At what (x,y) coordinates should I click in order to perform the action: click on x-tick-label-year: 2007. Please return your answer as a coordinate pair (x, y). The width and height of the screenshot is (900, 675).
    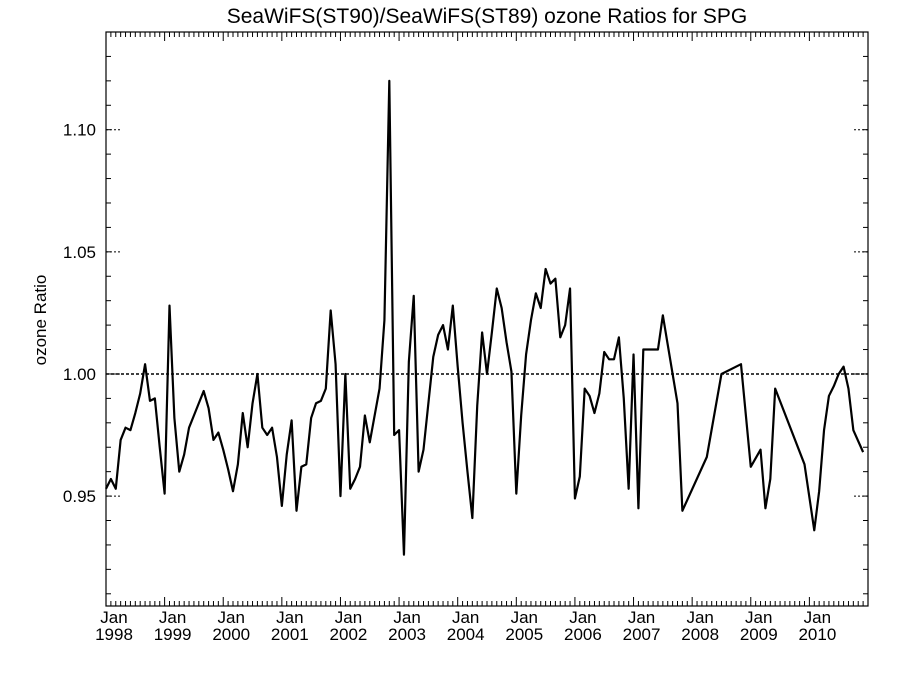
    Looking at the image, I should click on (642, 634).